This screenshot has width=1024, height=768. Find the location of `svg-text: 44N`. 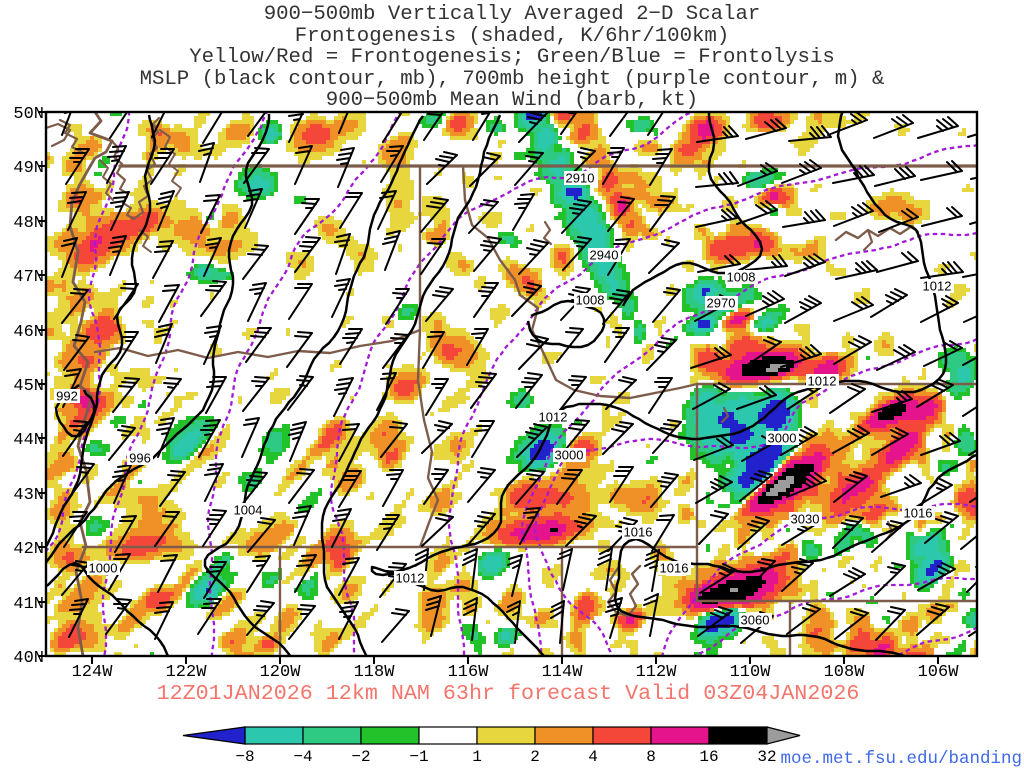

svg-text: 44N is located at coordinates (28, 440).